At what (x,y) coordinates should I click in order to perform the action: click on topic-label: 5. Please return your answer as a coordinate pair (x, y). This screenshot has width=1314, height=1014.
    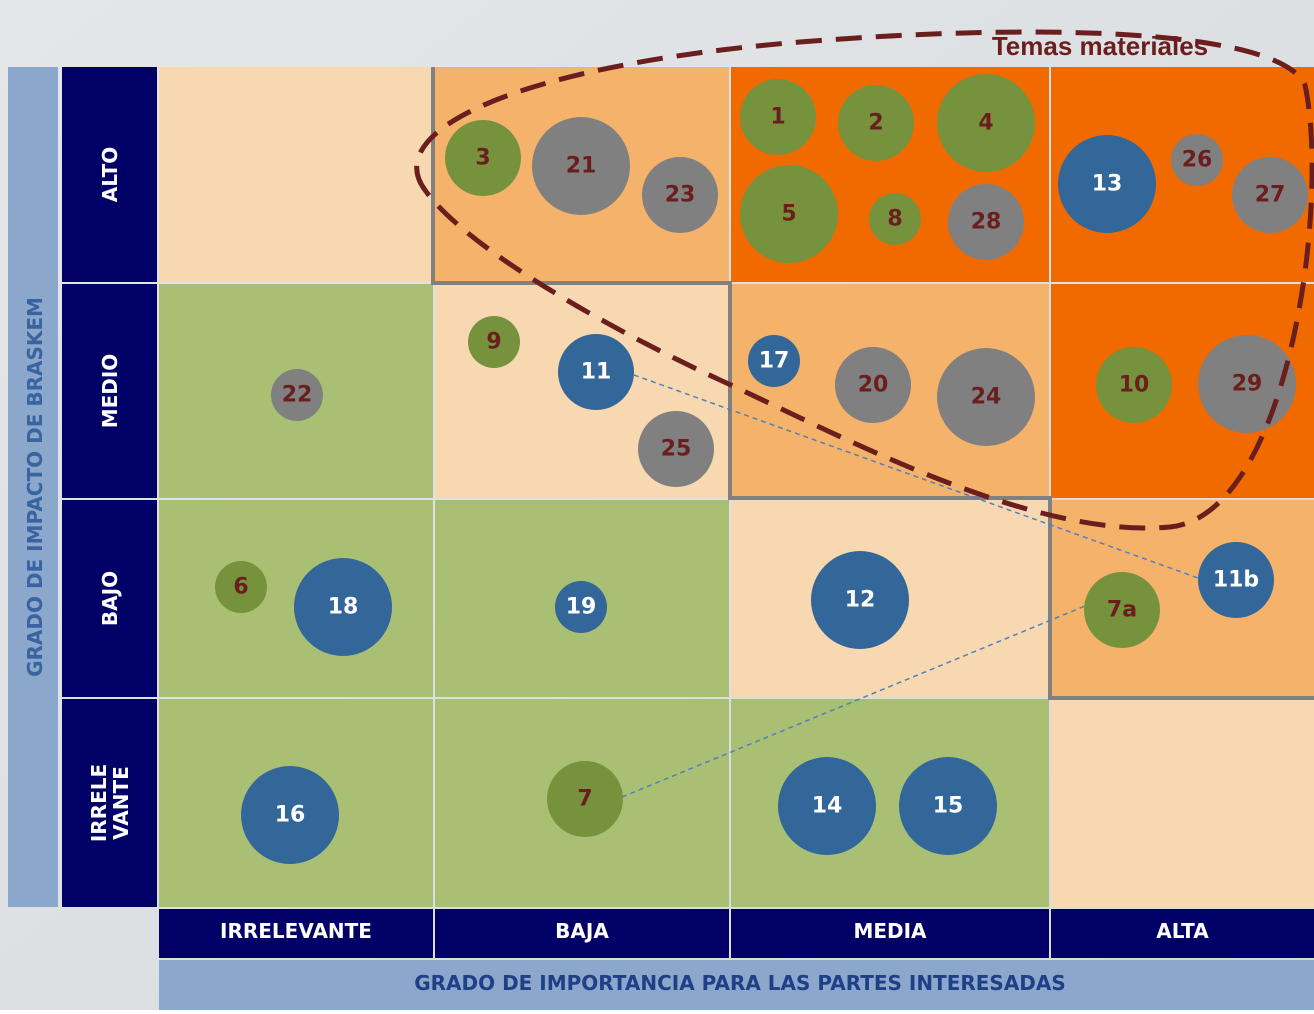
    Looking at the image, I should click on (788, 214).